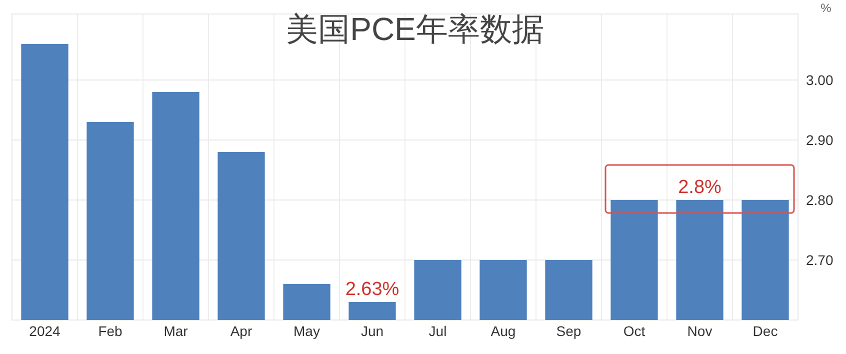 The image size is (846, 354). What do you see at coordinates (307, 331) in the screenshot?
I see `x-tick-label: May` at bounding box center [307, 331].